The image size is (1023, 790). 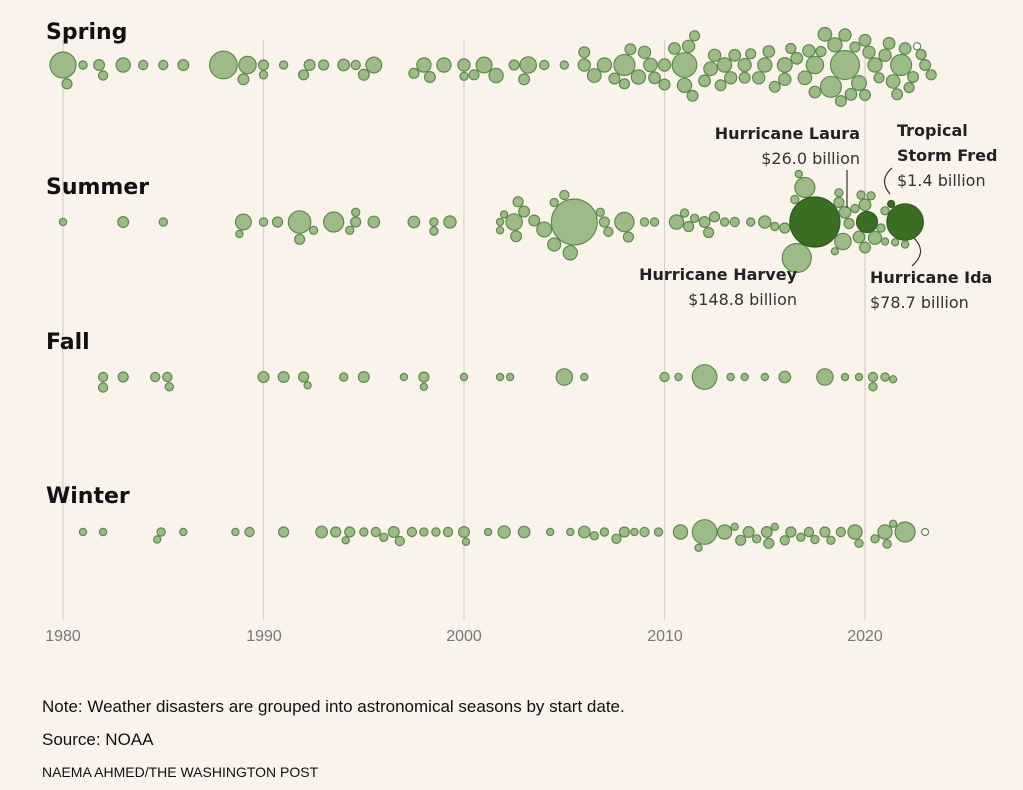 I want to click on summer-bubble-hurricane-ida, so click(x=905, y=222).